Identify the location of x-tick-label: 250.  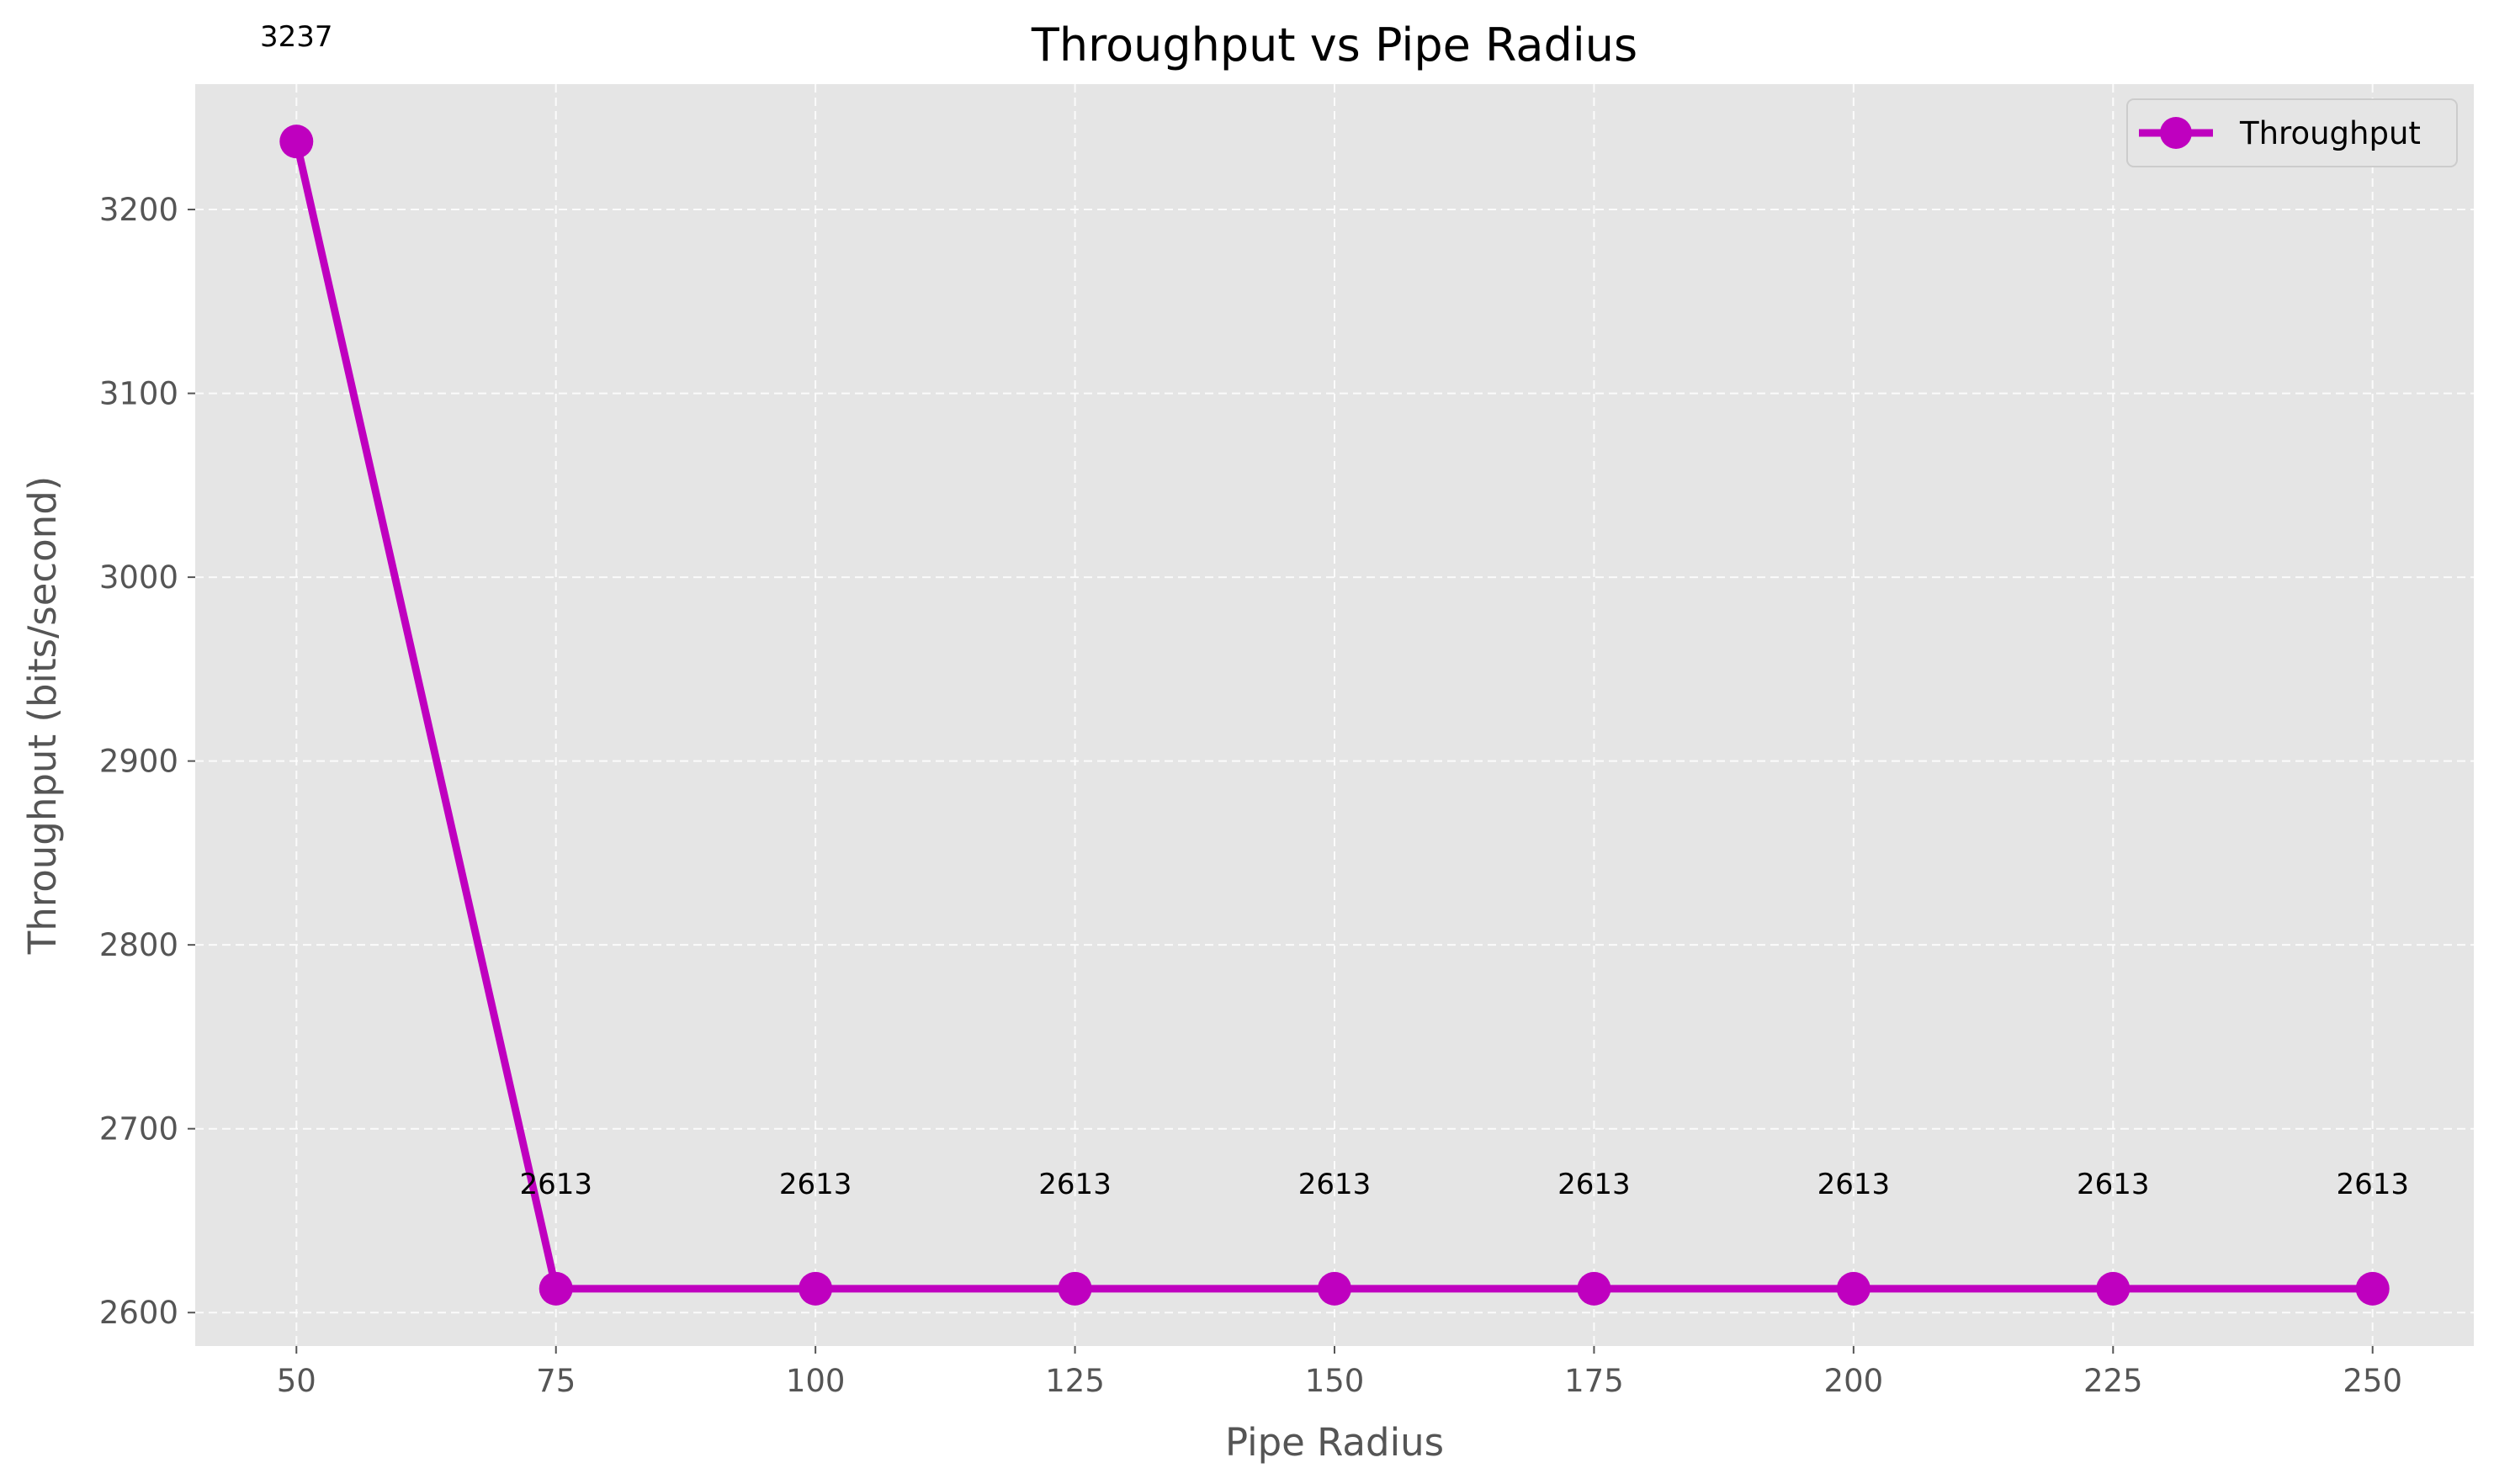
(2373, 1381).